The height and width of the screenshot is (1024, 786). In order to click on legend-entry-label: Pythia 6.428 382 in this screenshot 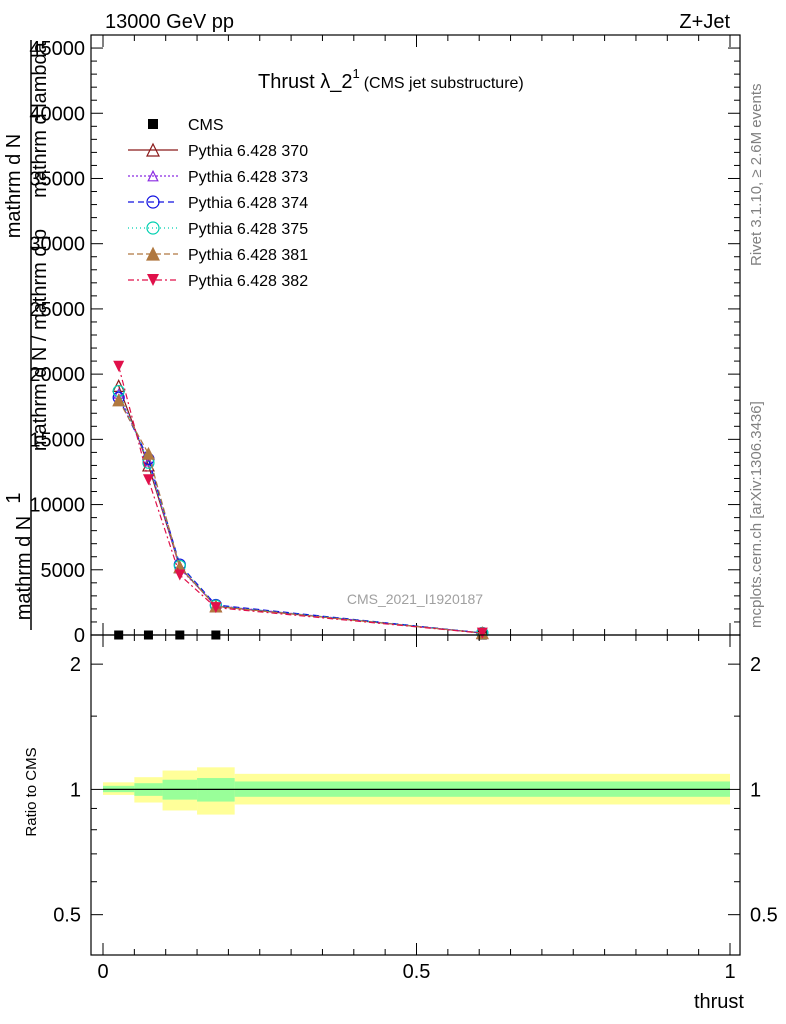, I will do `click(248, 281)`.